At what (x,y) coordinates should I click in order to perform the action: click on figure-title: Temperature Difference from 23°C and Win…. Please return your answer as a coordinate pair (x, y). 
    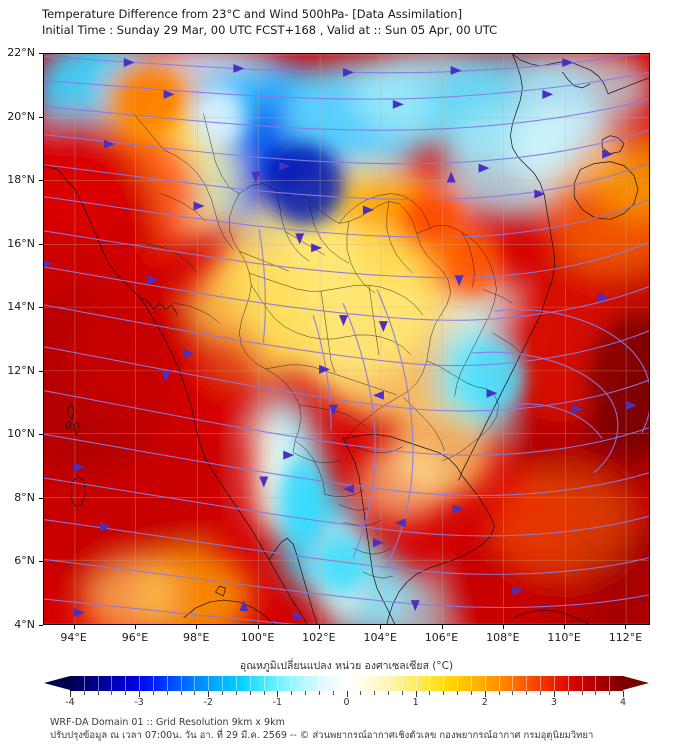
    Looking at the image, I should click on (252, 14).